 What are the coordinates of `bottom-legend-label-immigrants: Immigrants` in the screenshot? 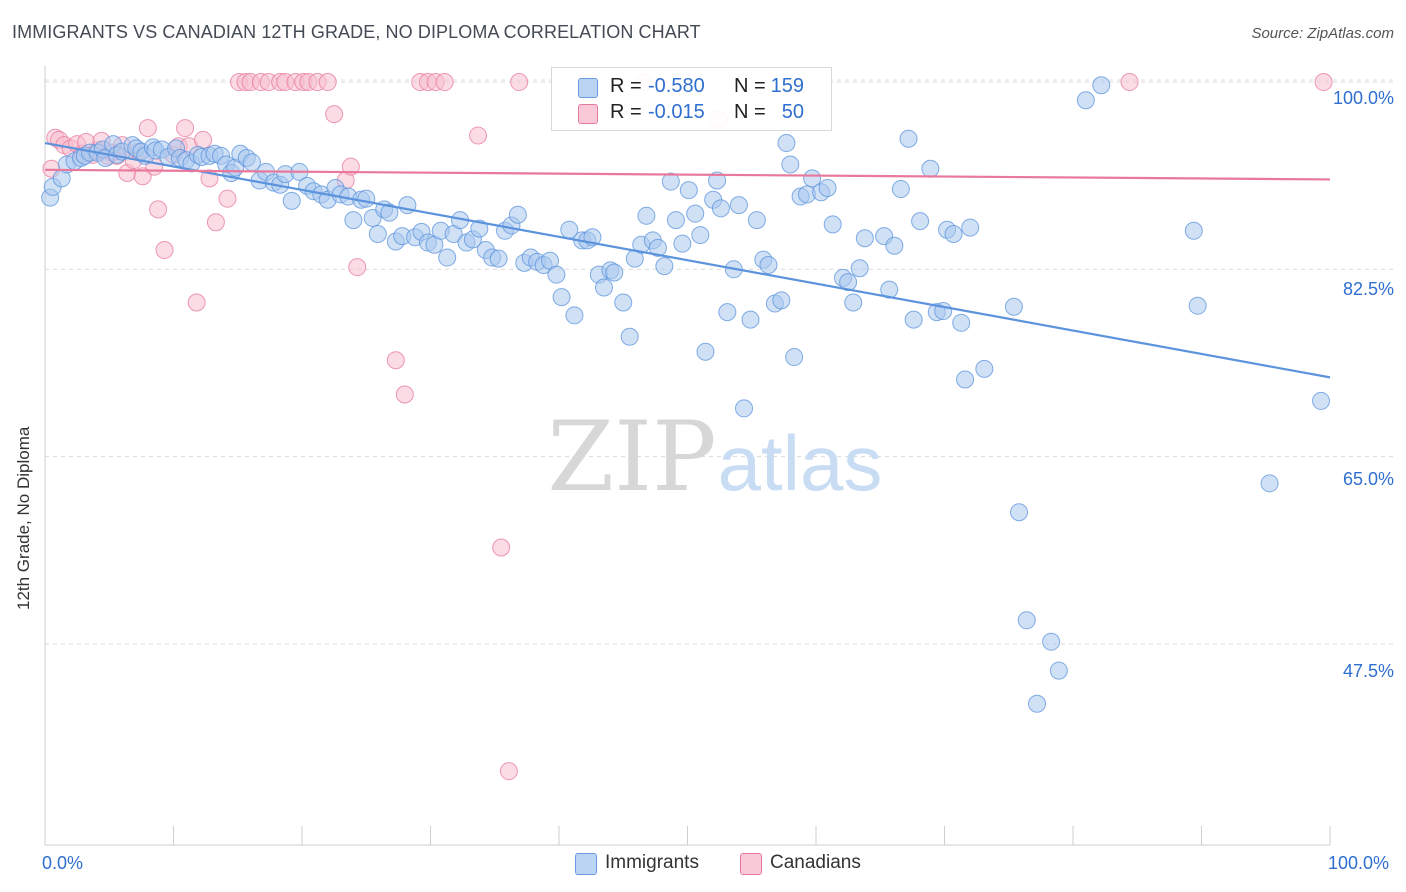 It's located at (652, 862).